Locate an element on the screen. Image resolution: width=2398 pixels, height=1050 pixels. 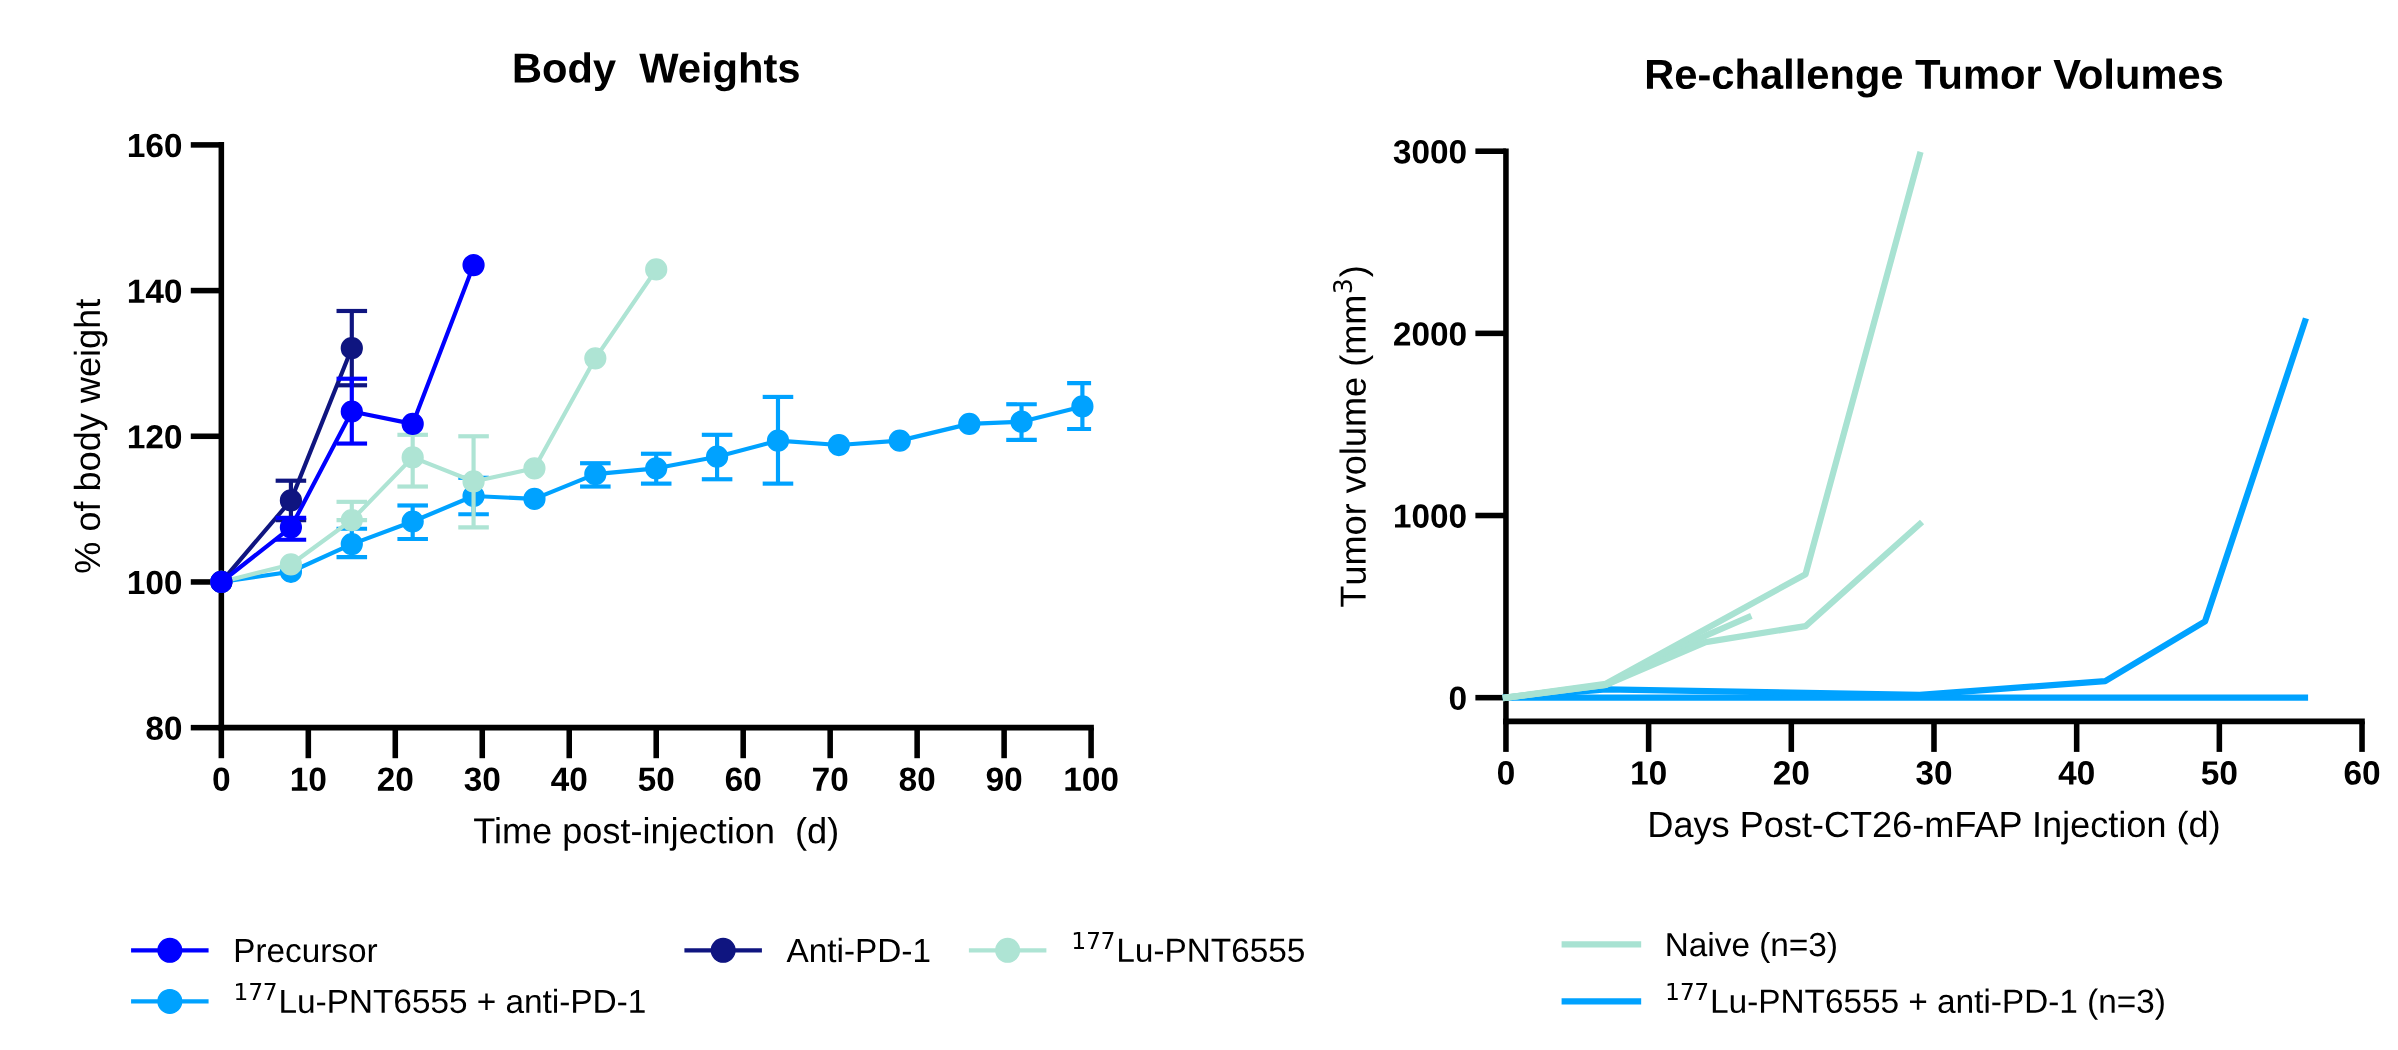
legend-label: $^{177}$Lu-PNT6555 + anti-PD-1 is located at coordinates (440, 998).